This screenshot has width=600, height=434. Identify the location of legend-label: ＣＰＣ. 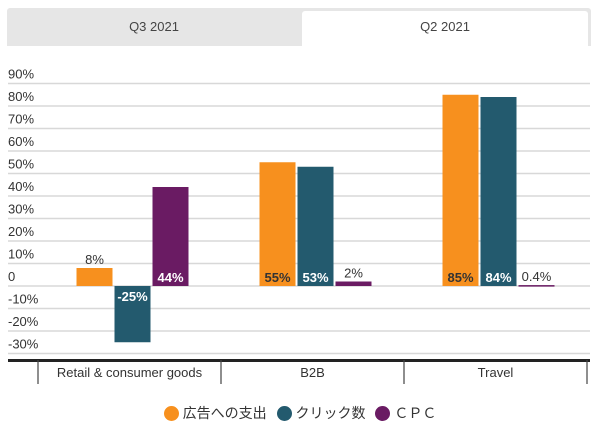
(415, 413).